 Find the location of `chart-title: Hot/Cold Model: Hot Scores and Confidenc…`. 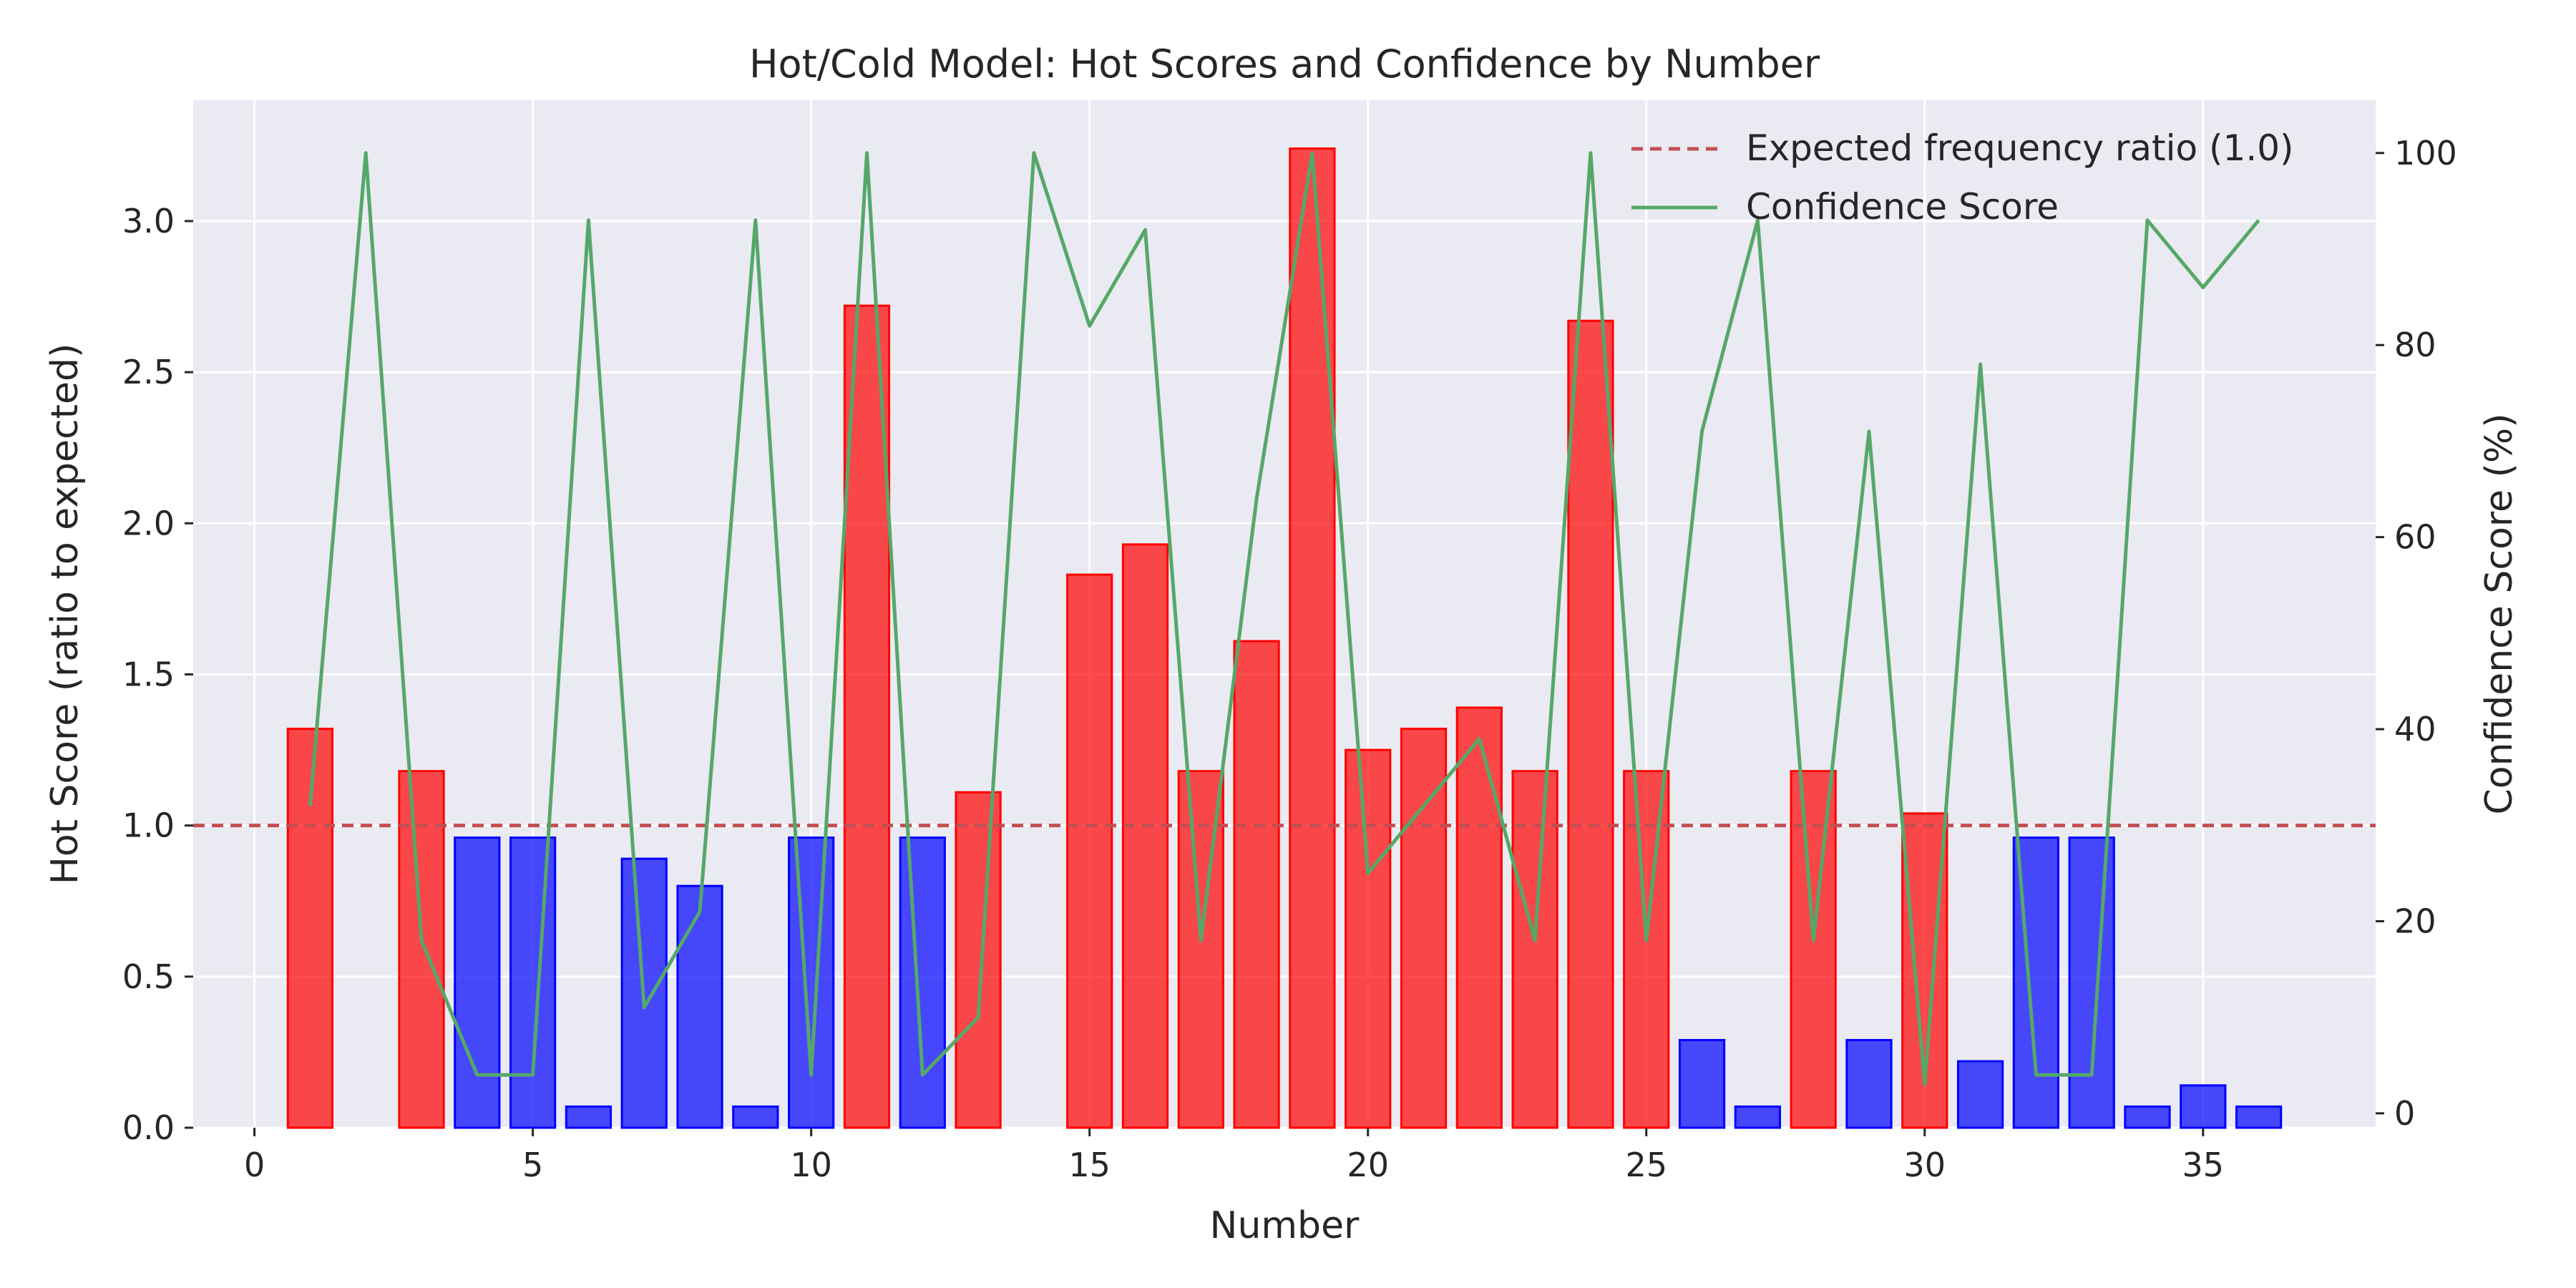

chart-title: Hot/Cold Model: Hot Scores and Confidenc… is located at coordinates (1284, 64).